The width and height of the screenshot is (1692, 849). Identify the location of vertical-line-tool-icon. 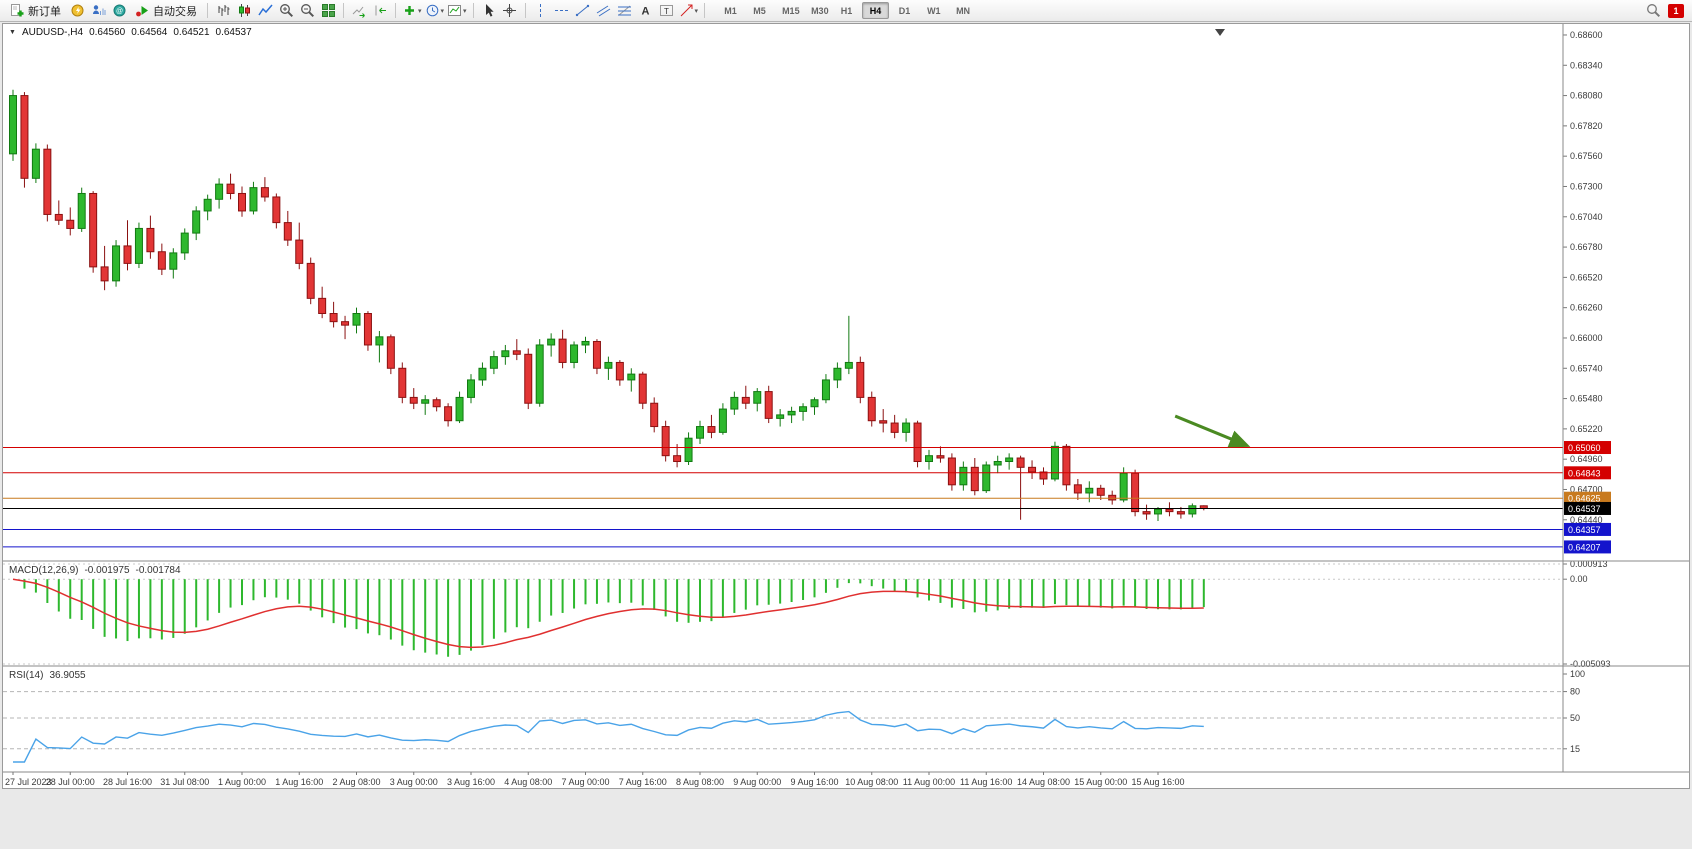
(541, 10).